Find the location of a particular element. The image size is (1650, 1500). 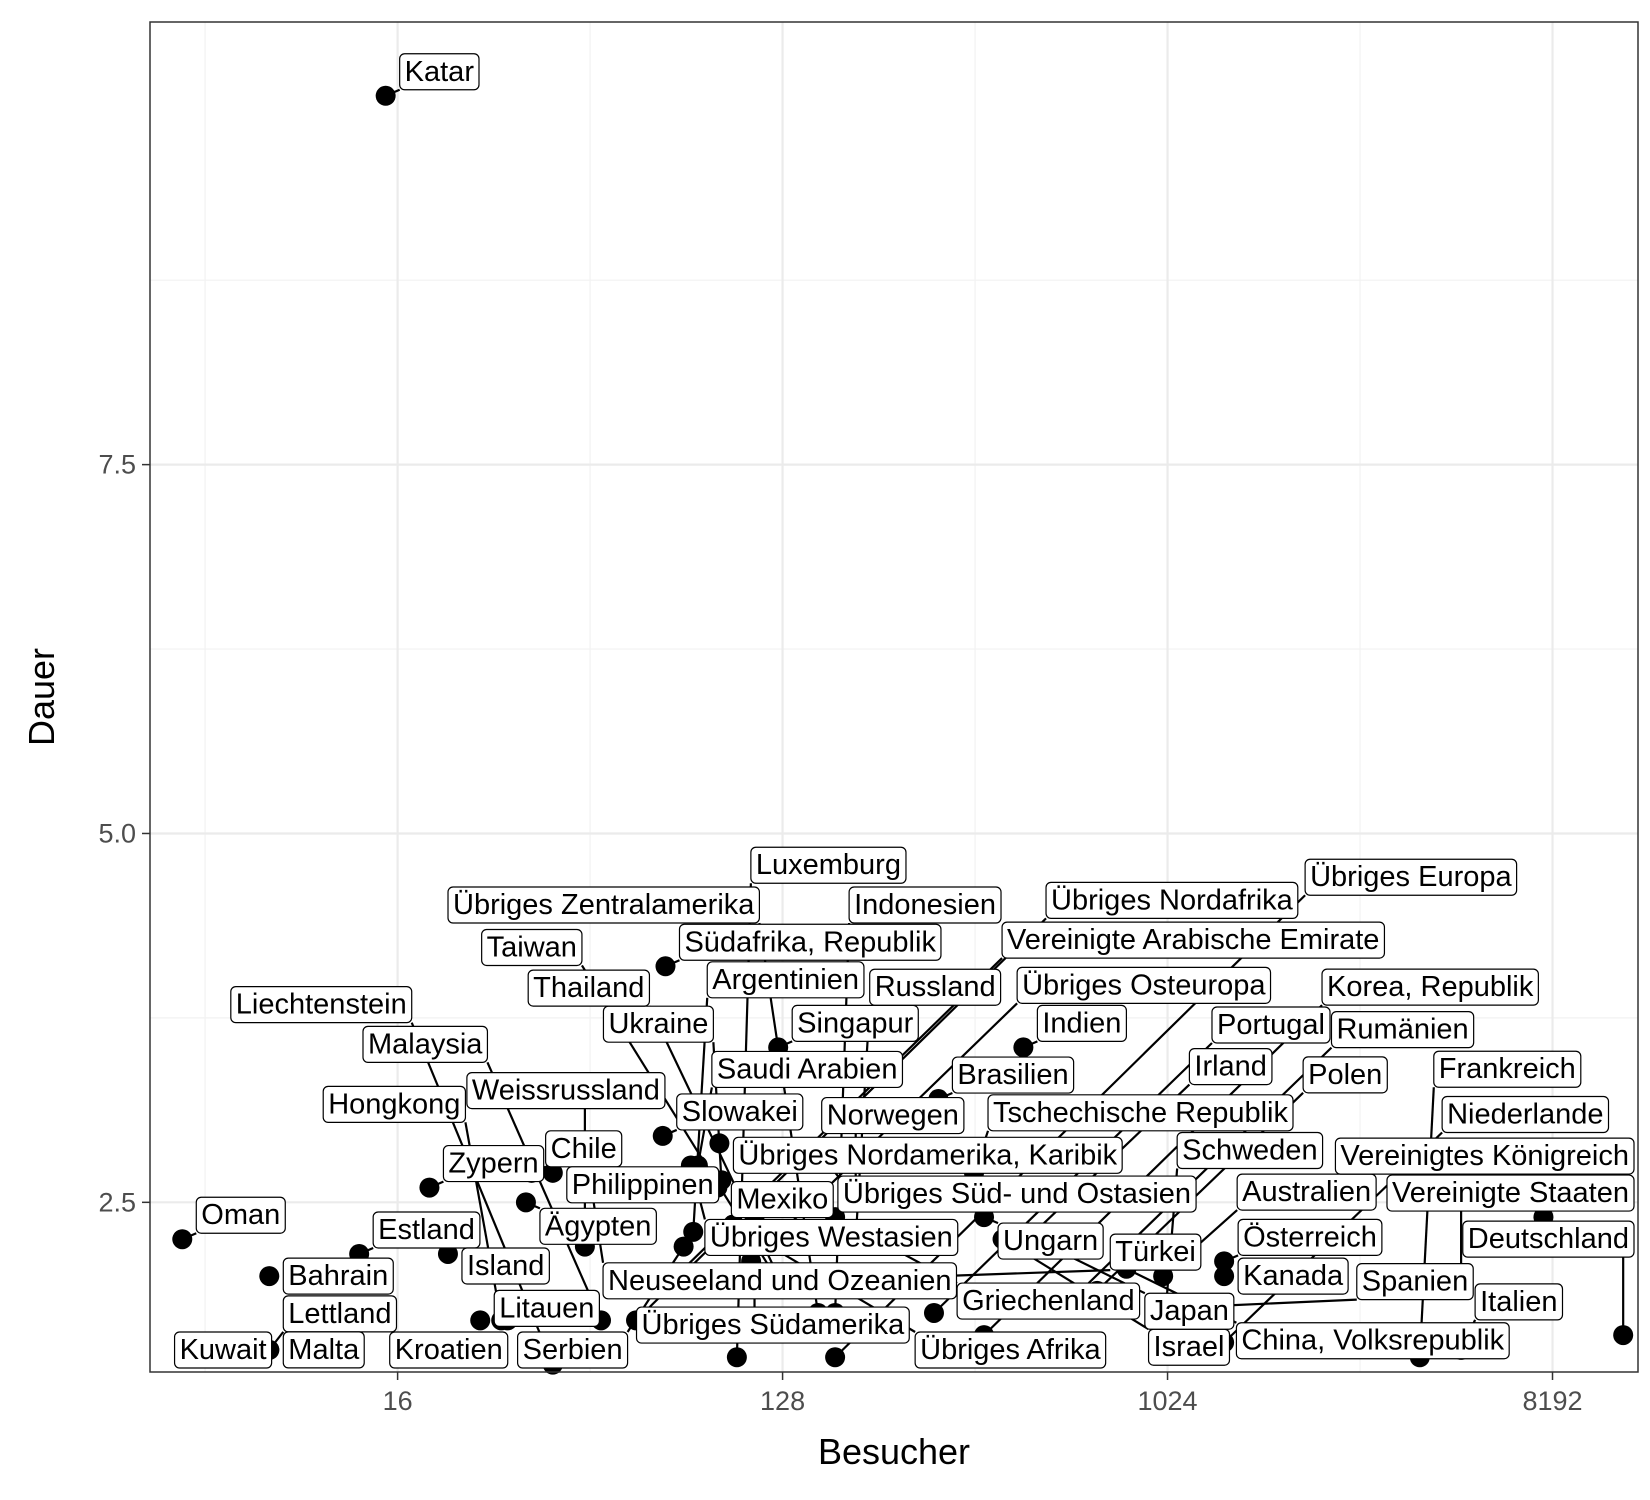

point-label: Japan is located at coordinates (1189, 1311).